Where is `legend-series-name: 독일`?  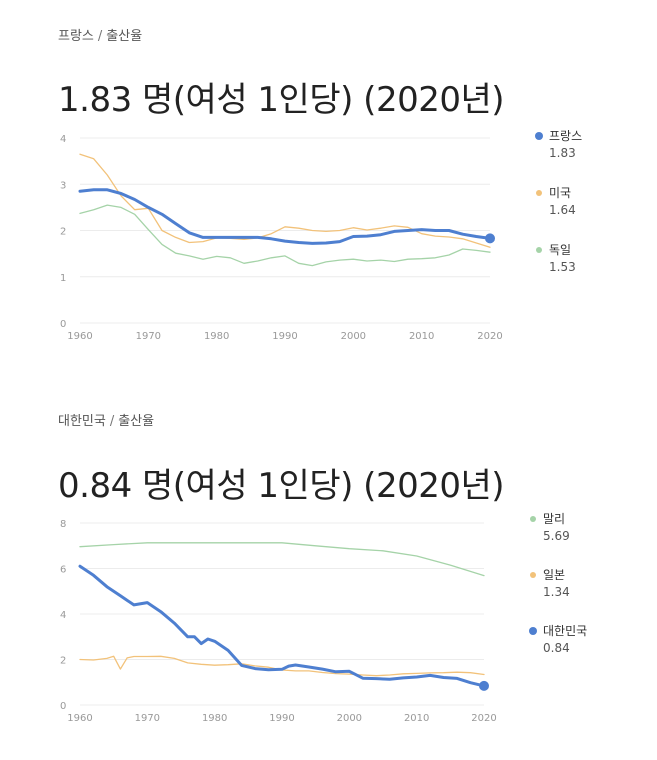 legend-series-name: 독일 is located at coordinates (560, 250).